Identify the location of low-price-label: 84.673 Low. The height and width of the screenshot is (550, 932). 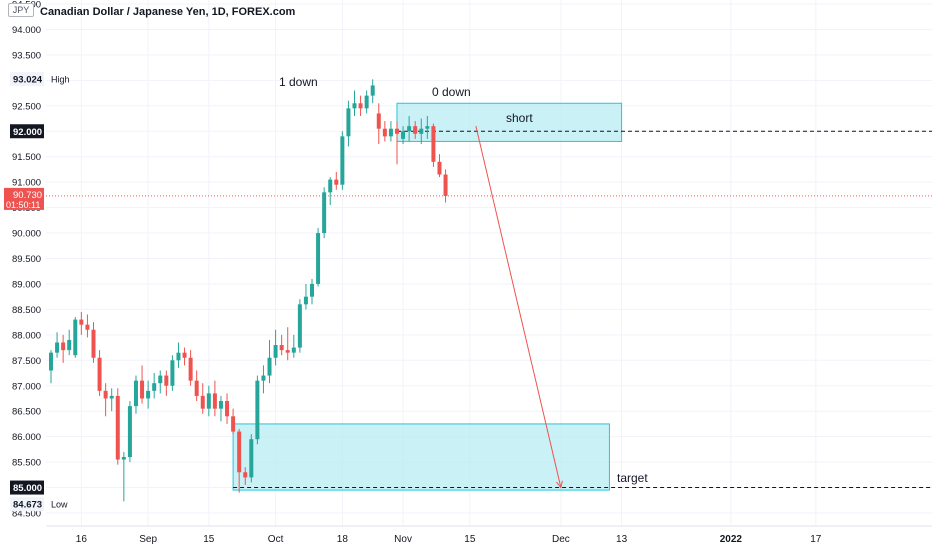
(39, 504).